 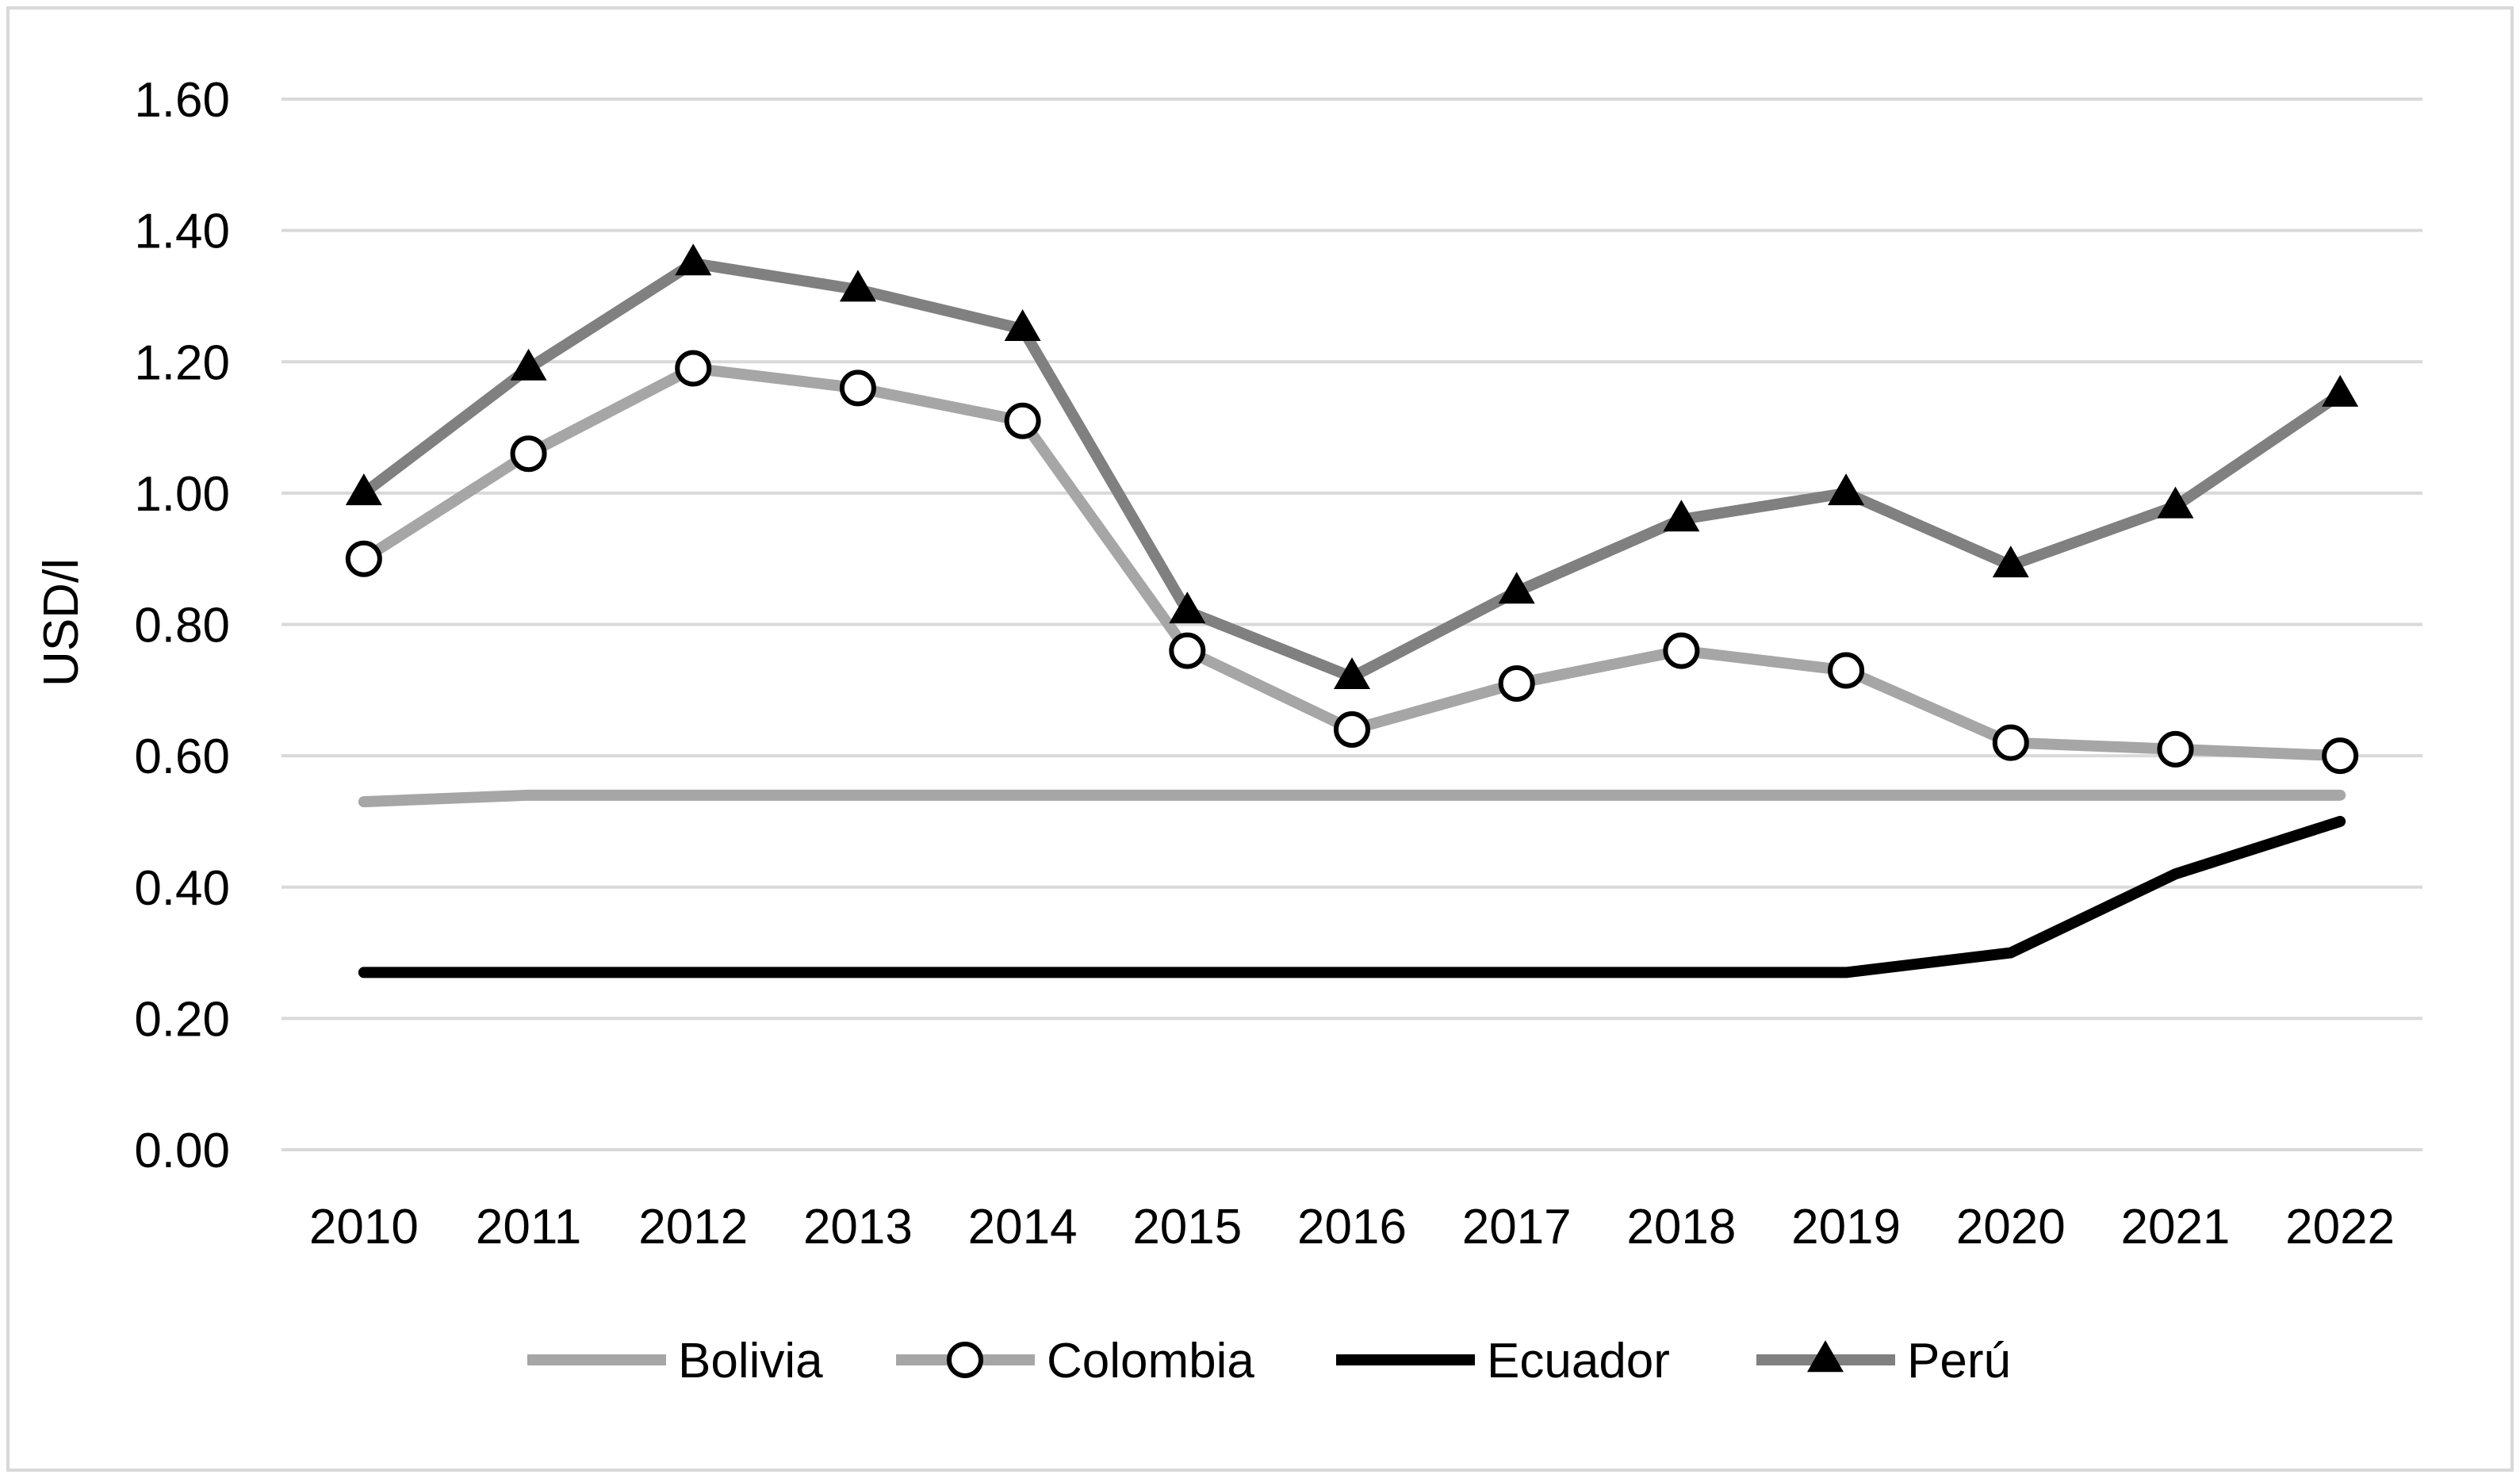 What do you see at coordinates (1187, 1227) in the screenshot?
I see `x-tick-label: 2015` at bounding box center [1187, 1227].